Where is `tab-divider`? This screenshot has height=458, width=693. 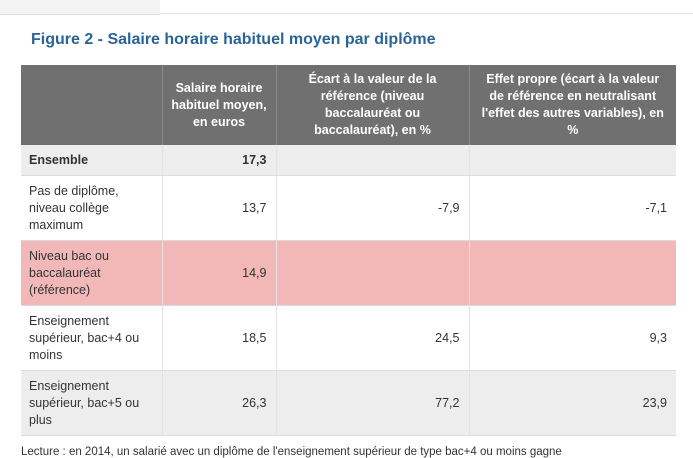
tab-divider is located at coordinates (426, 13).